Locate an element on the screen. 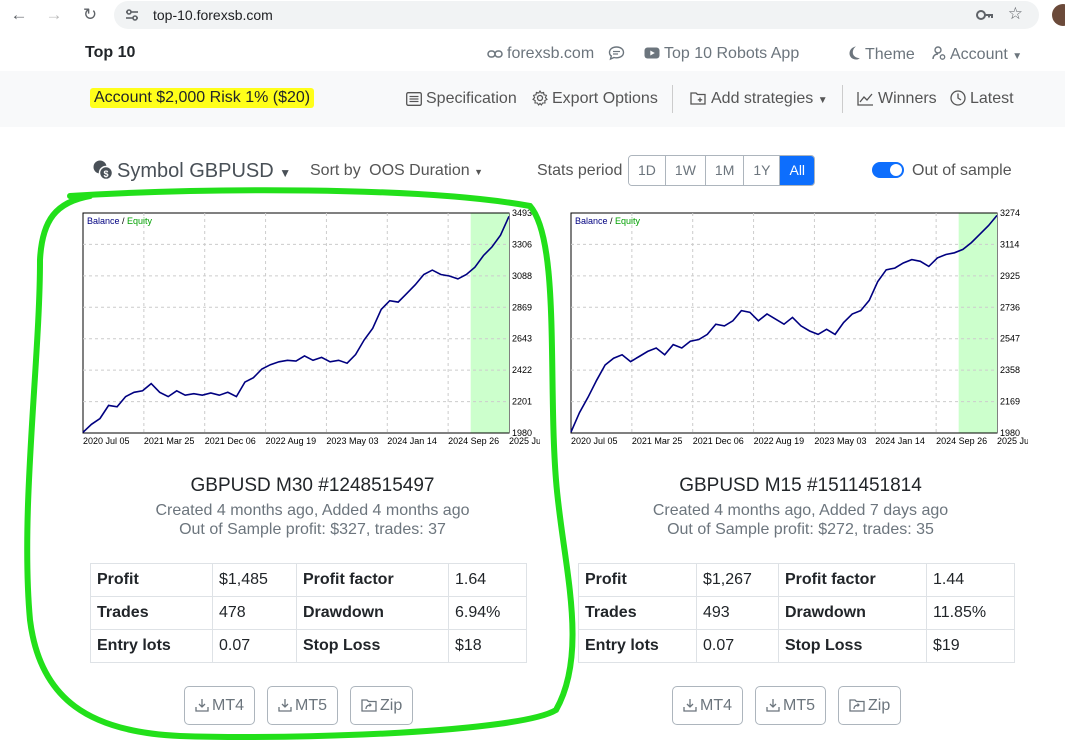 This screenshot has width=1065, height=751. sort-by-selector: Sort by OOS Duration ▼ is located at coordinates (396, 171).